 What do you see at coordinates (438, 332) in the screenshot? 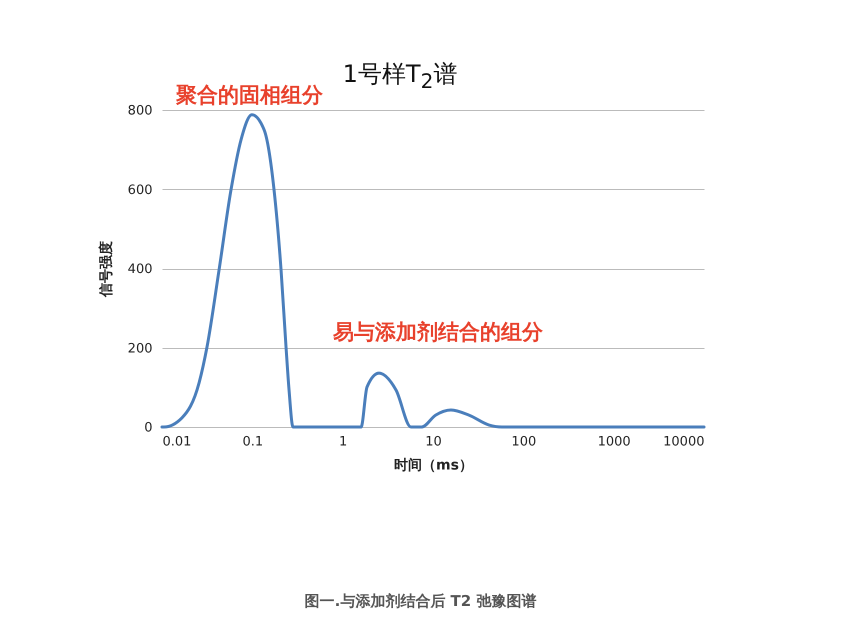
I see `annotation: 易与添加剂结合的组分` at bounding box center [438, 332].